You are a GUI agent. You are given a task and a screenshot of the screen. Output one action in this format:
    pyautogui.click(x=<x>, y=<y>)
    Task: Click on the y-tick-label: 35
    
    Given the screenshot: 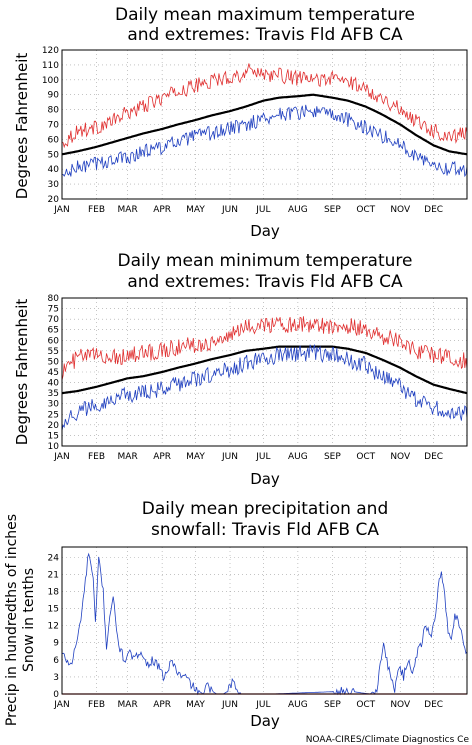 What is the action you would take?
    pyautogui.click(x=53, y=394)
    